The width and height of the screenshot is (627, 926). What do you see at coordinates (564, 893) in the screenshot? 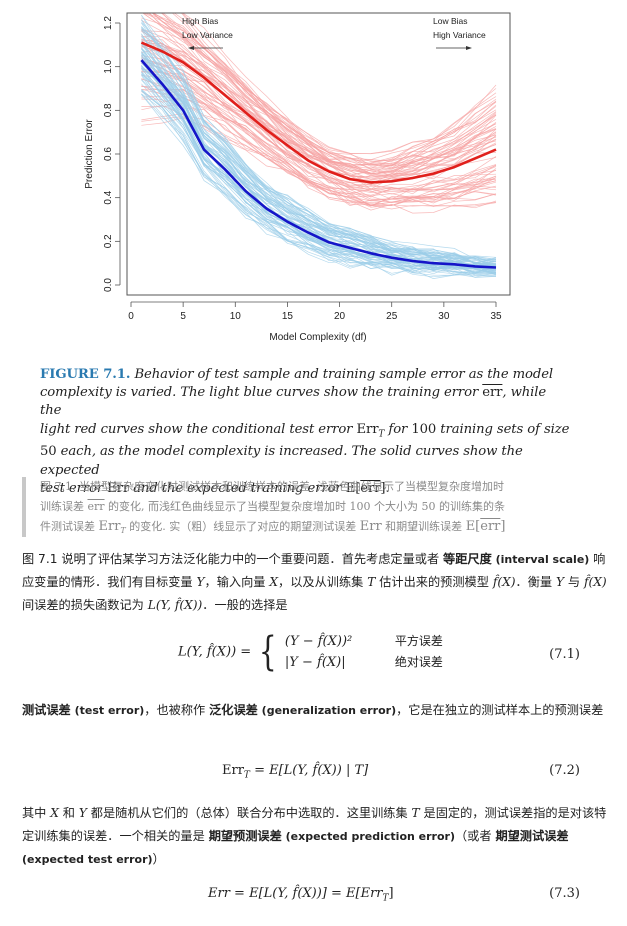
I see `equation-number: (7.3)` at bounding box center [564, 893].